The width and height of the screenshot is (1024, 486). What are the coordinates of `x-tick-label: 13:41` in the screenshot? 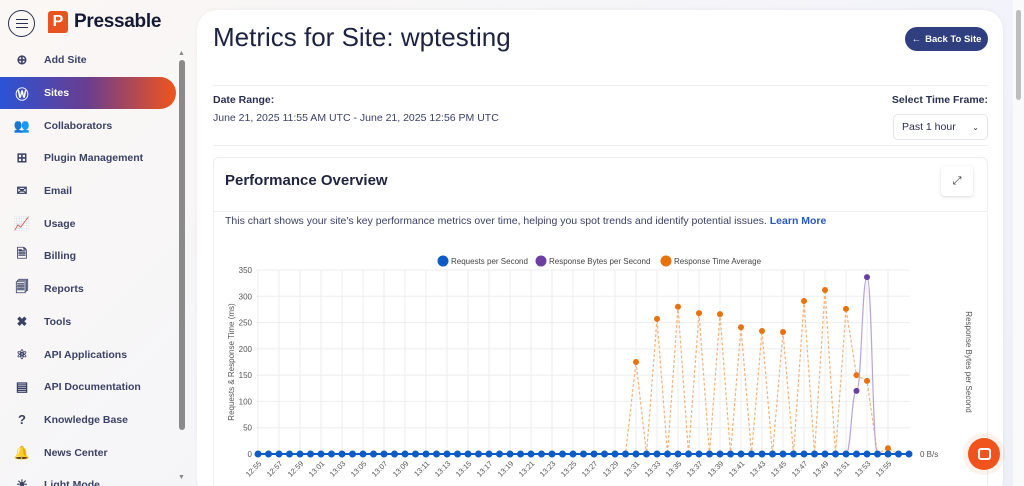 It's located at (737, 469).